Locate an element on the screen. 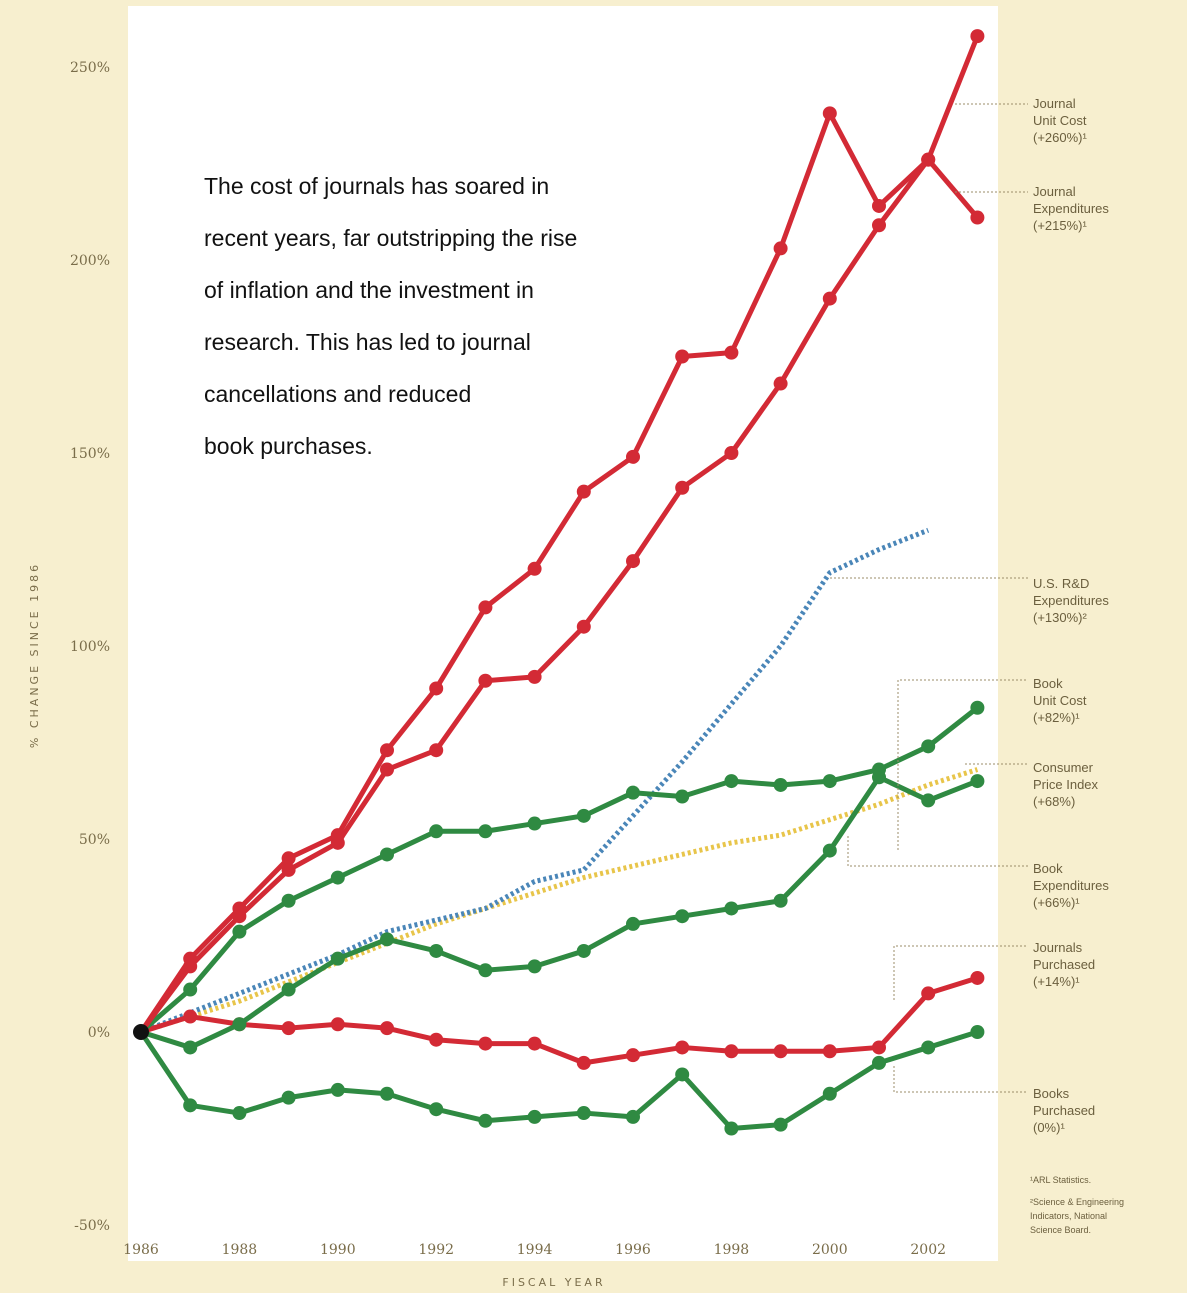 This screenshot has width=1187, height=1293. legend-entry-text: (+82%)¹ is located at coordinates (1056, 717).